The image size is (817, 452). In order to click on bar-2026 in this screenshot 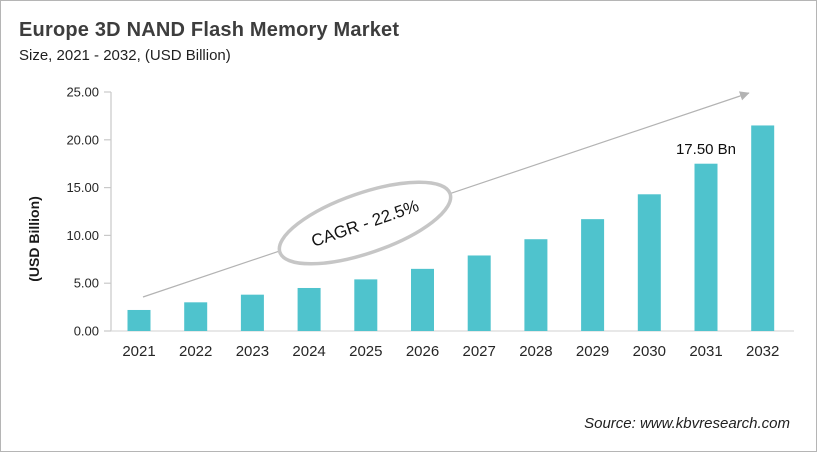, I will do `click(422, 299)`.